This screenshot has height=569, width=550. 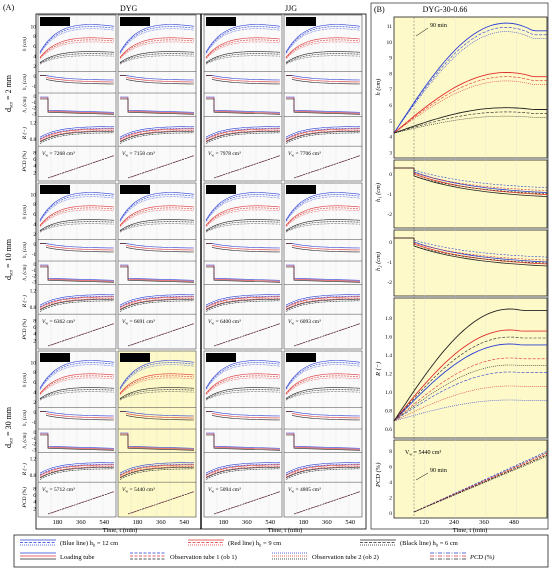 I want to click on panel-a-label: (A), so click(x=8, y=7).